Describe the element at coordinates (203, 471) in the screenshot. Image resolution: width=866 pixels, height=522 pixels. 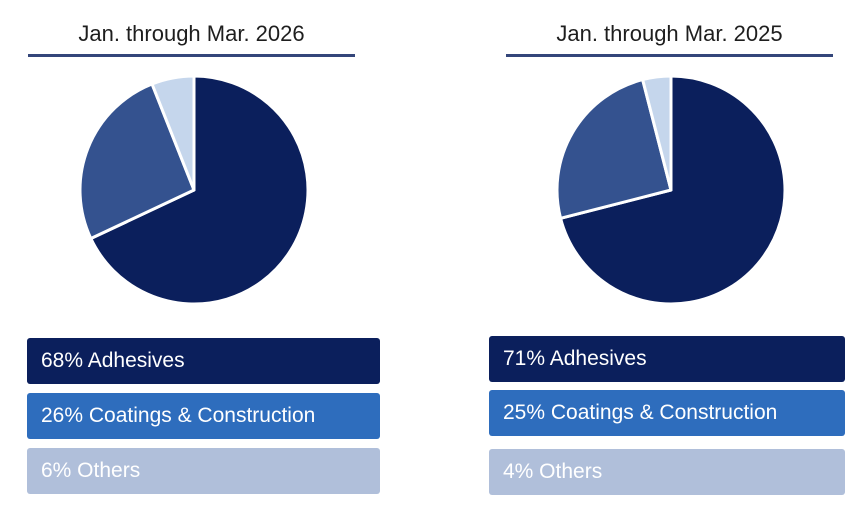
I see `legend-others: 6% Others` at that location.